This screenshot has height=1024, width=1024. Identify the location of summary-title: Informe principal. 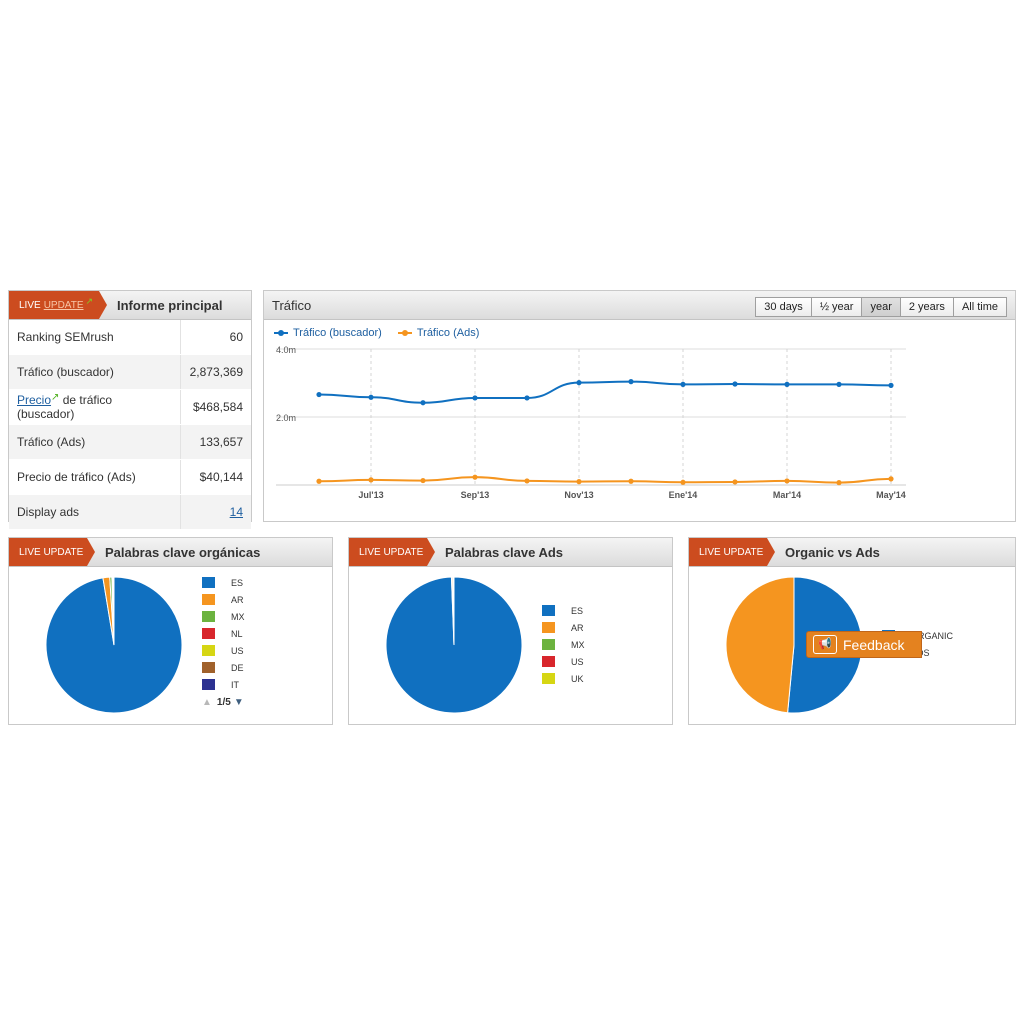
(170, 305).